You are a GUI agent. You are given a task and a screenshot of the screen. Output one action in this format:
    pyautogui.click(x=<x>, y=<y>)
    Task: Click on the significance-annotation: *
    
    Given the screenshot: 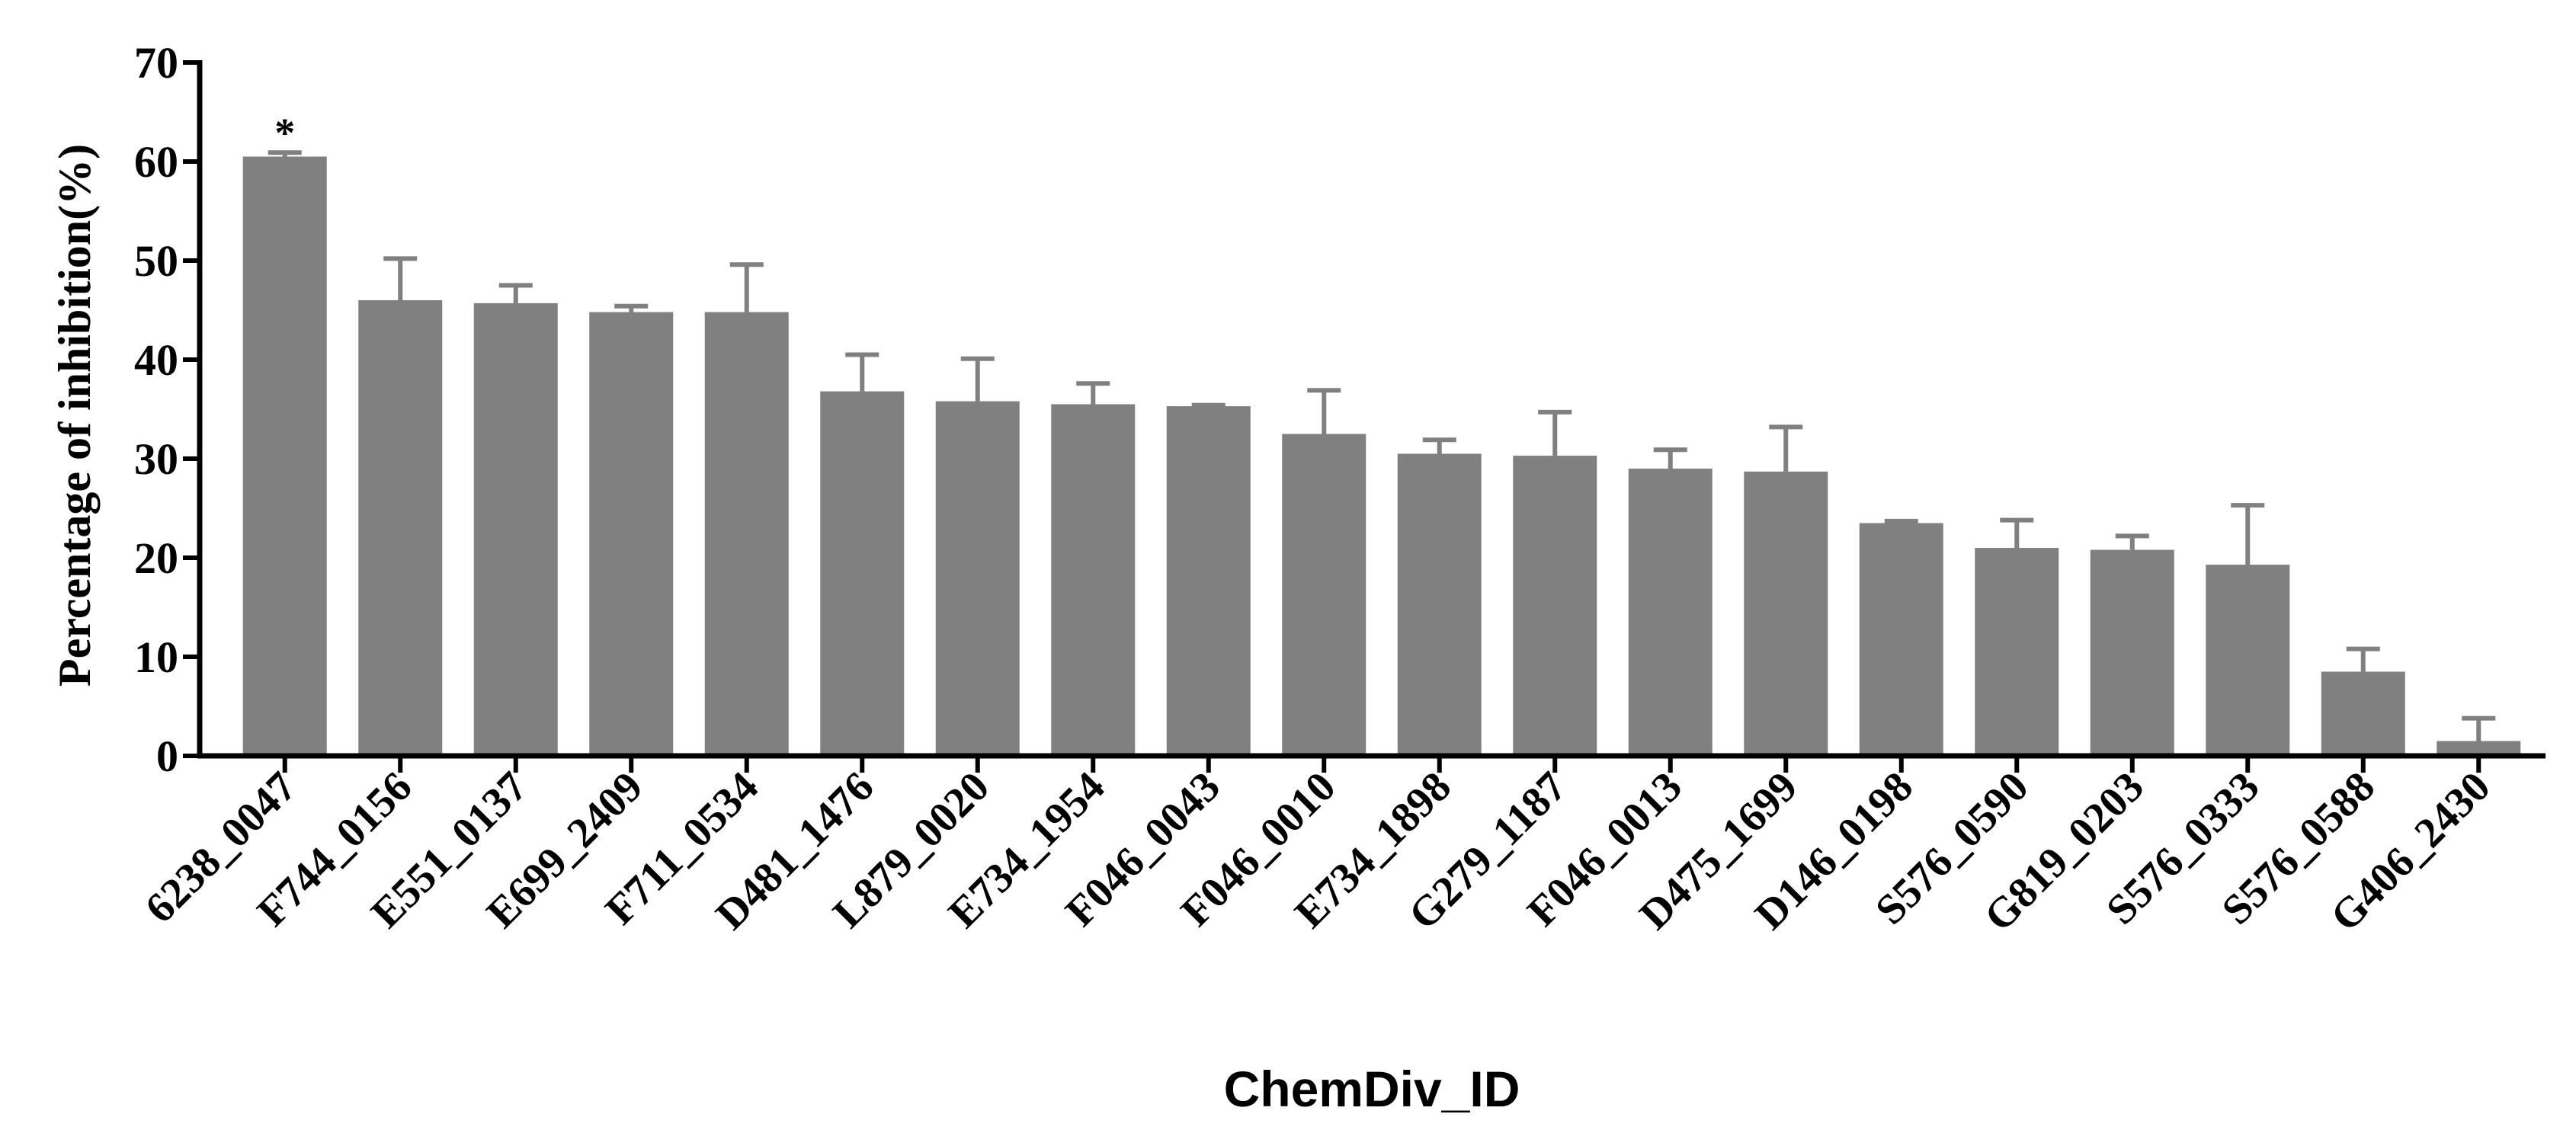 What is the action you would take?
    pyautogui.click(x=284, y=132)
    